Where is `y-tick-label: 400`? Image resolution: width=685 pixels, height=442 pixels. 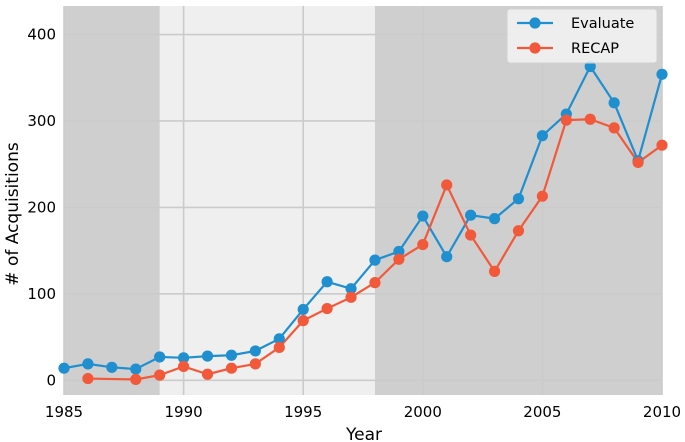
y-tick-label: 400 is located at coordinates (41, 35).